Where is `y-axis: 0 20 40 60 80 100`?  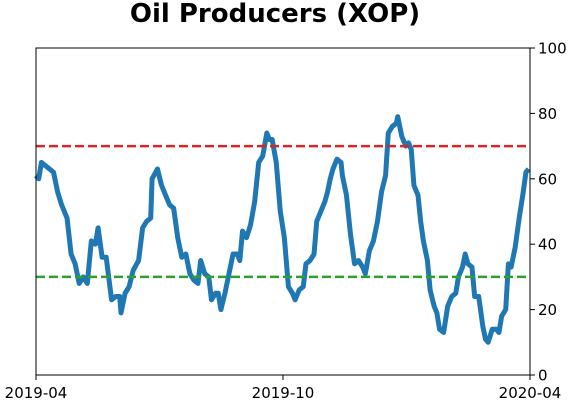 y-axis: 0 20 40 60 80 100 is located at coordinates (548, 212).